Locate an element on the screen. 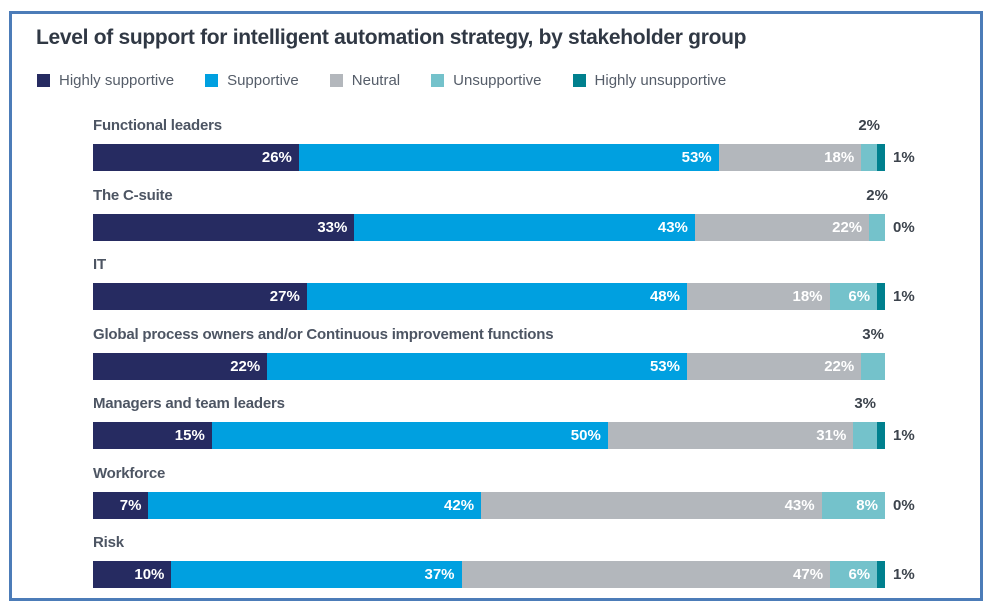 This screenshot has width=1000, height=616. legend-item-supportive: Supportive is located at coordinates (252, 80).